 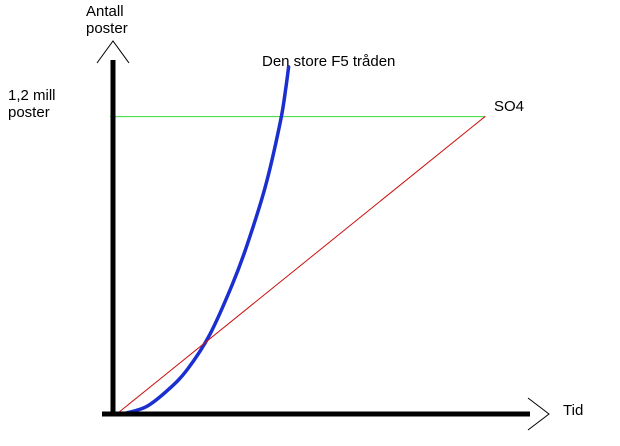 I want to click on x-axis-arrowhead, so click(x=538, y=414).